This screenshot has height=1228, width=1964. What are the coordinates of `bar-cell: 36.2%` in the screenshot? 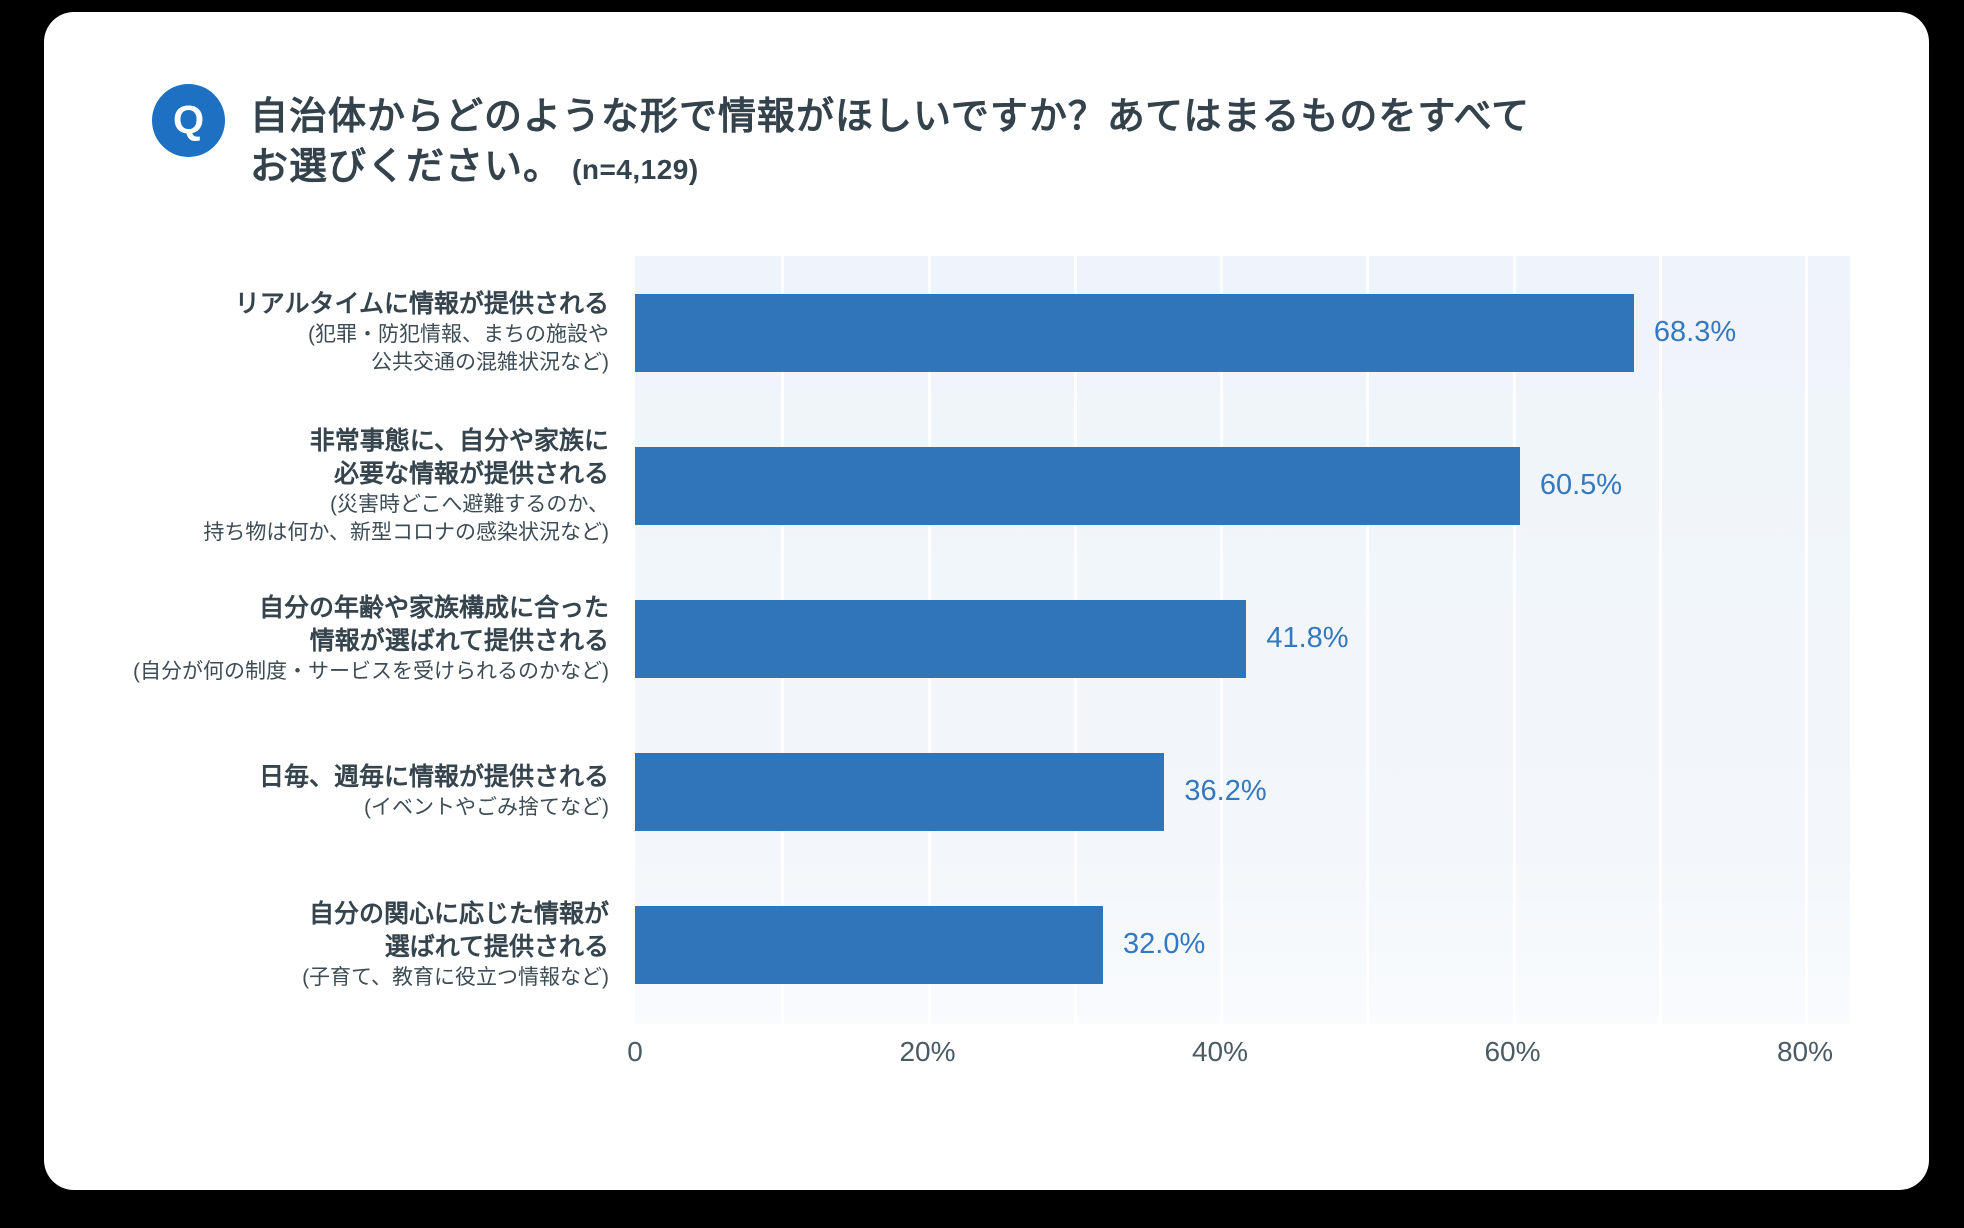 It's located at (1282, 791).